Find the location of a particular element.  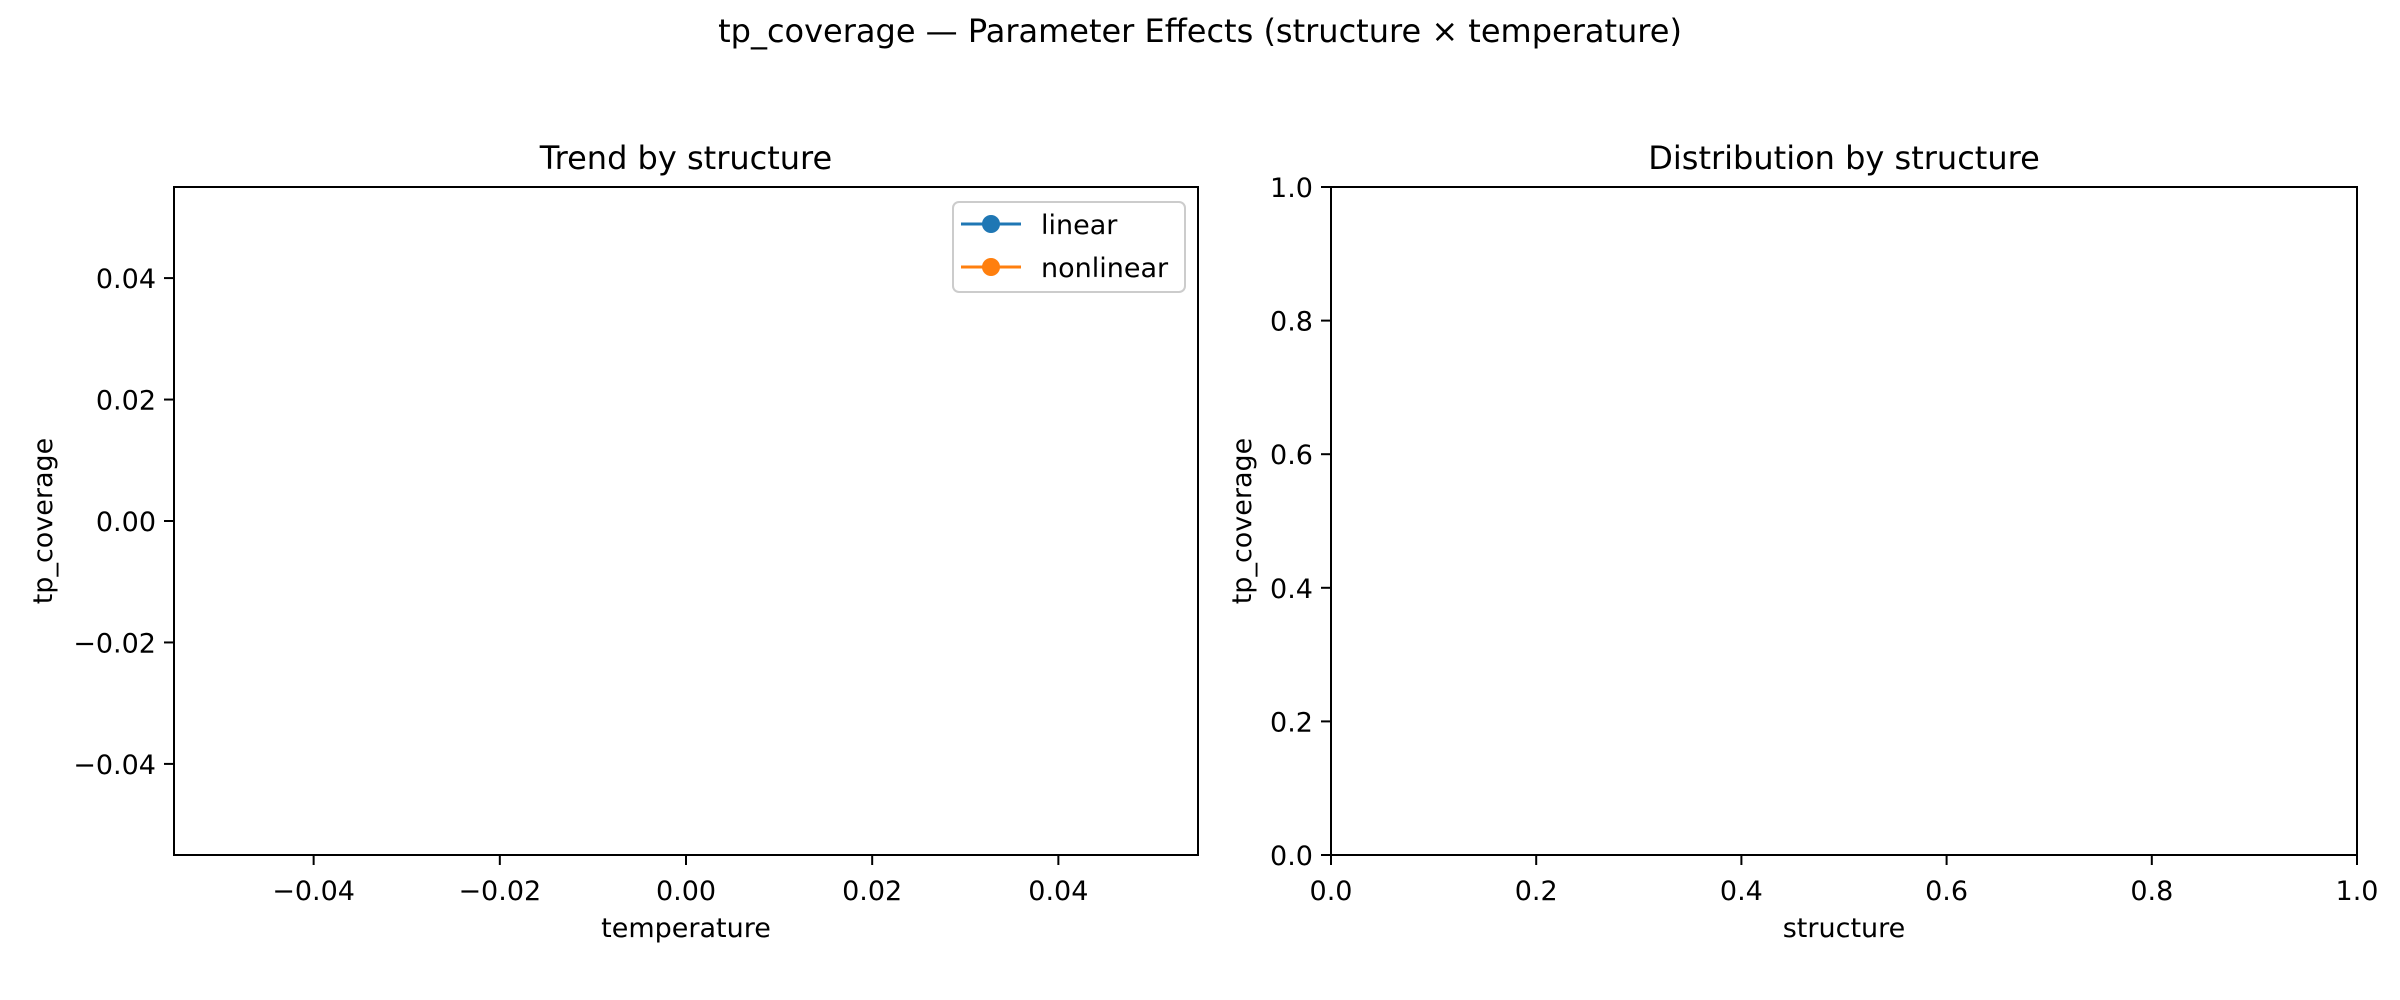

legend-marker-nonlinear is located at coordinates (991, 267).